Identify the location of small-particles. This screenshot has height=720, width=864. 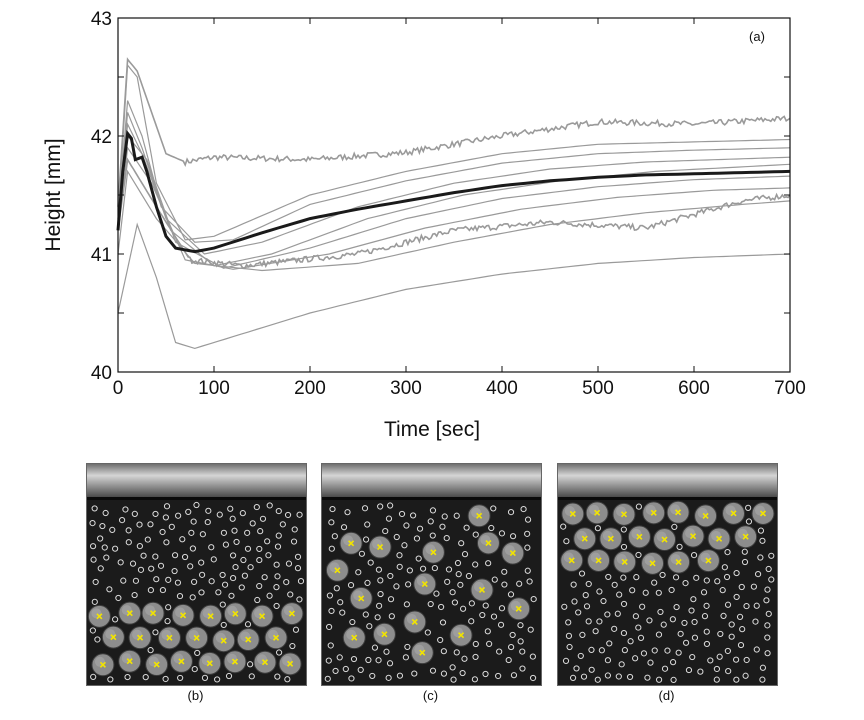
(197, 592).